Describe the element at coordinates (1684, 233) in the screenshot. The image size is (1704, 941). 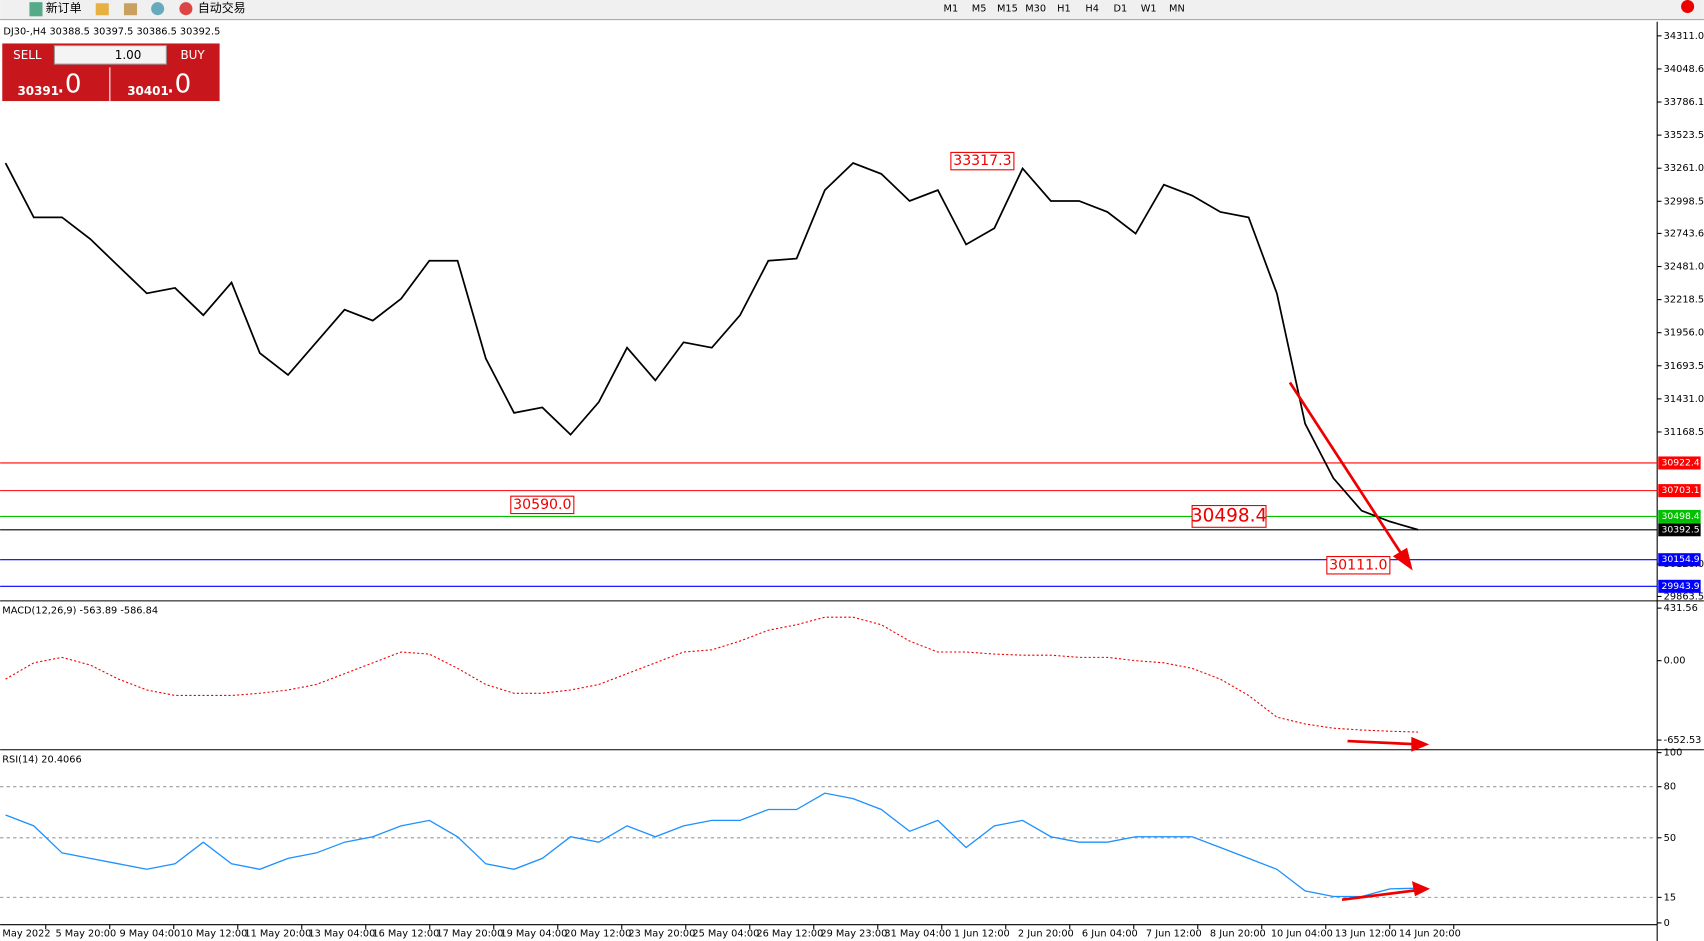
I see `price-tick-label: 32743.6` at that location.